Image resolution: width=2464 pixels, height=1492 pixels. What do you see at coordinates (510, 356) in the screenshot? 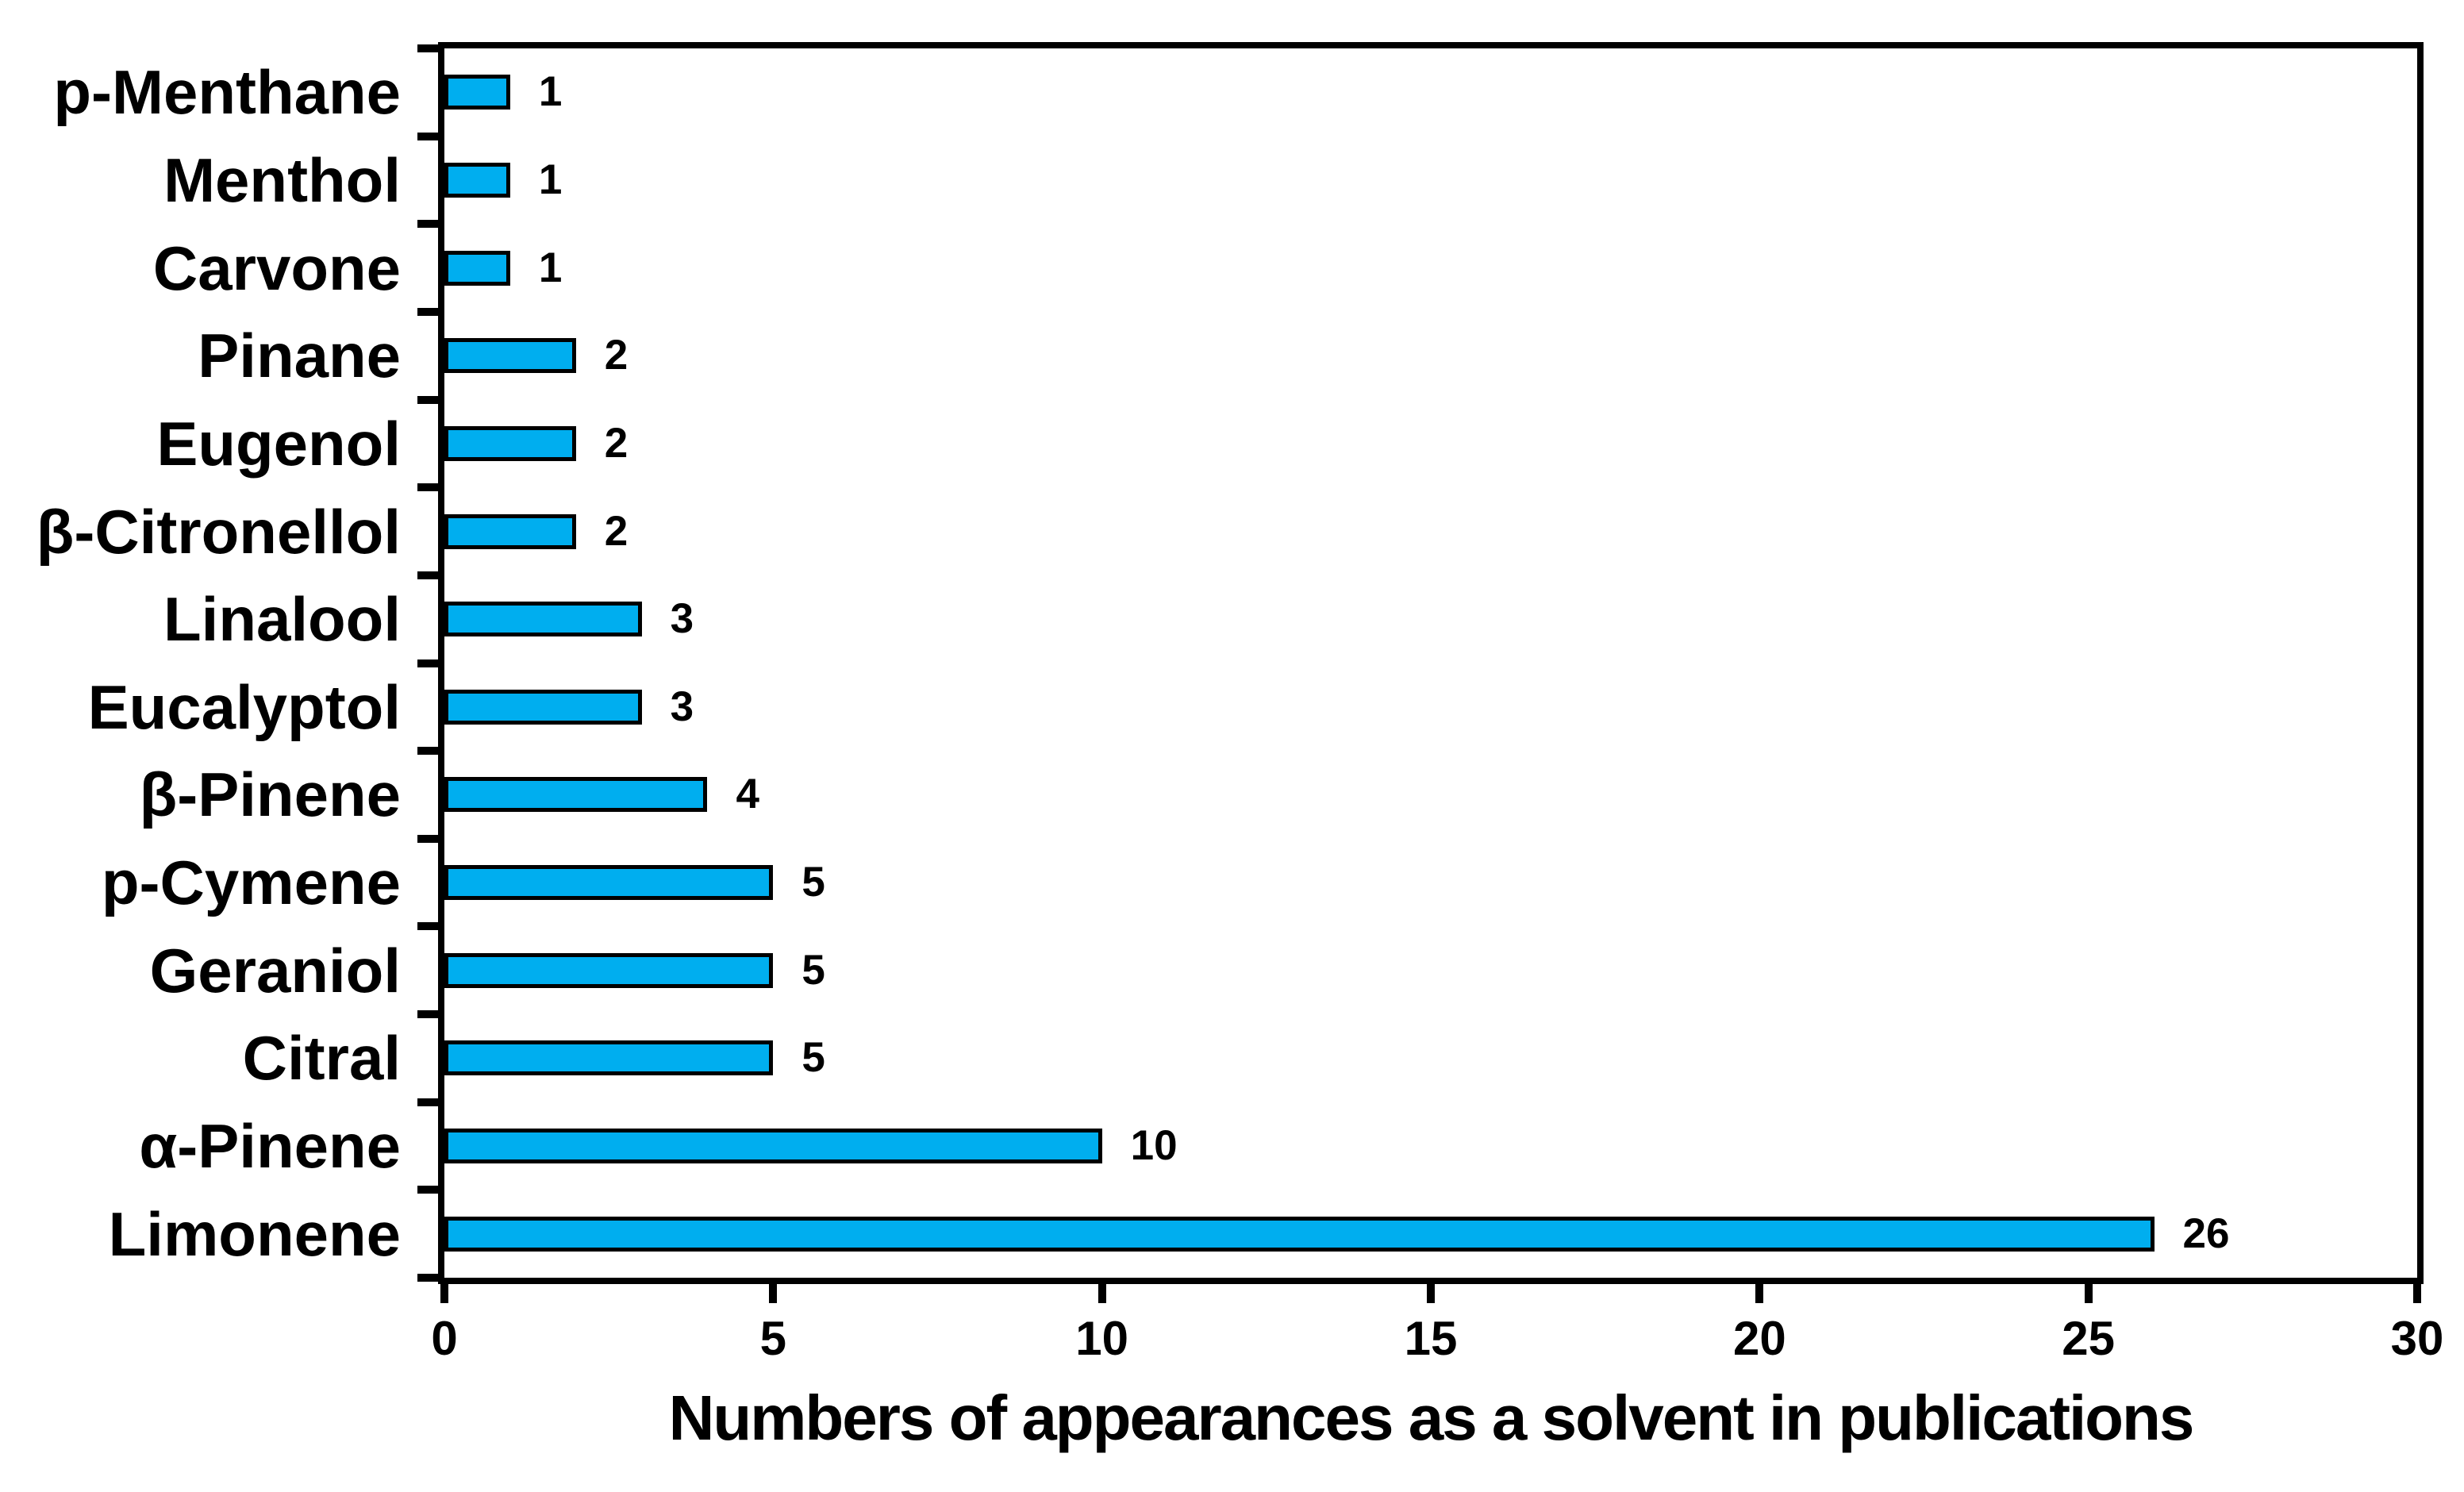
I see `bar-Pinane` at bounding box center [510, 356].